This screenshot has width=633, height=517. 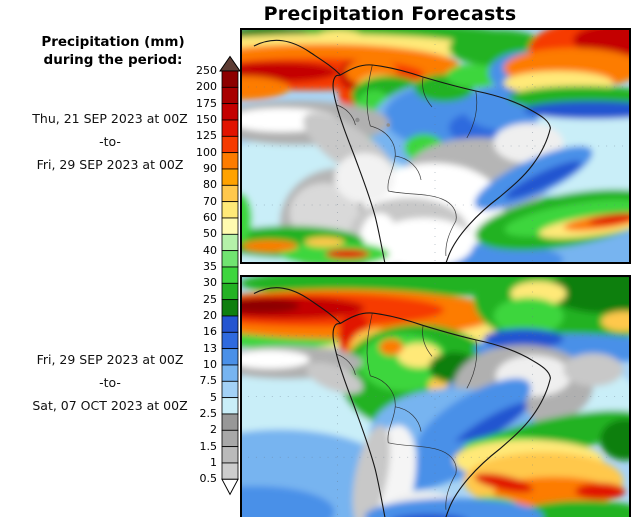 What do you see at coordinates (210, 185) in the screenshot?
I see `colorbar-tick-label: 80` at bounding box center [210, 185].